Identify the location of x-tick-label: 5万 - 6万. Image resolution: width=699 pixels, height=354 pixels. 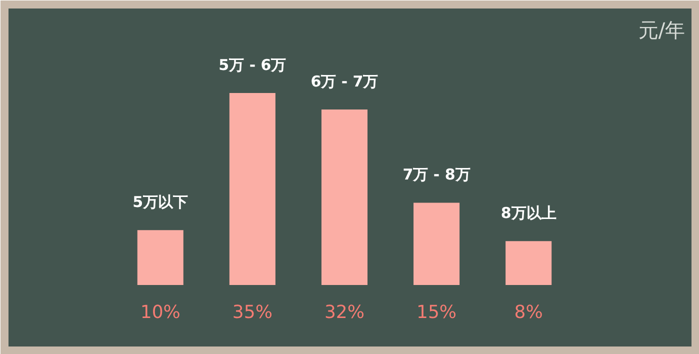
(252, 65).